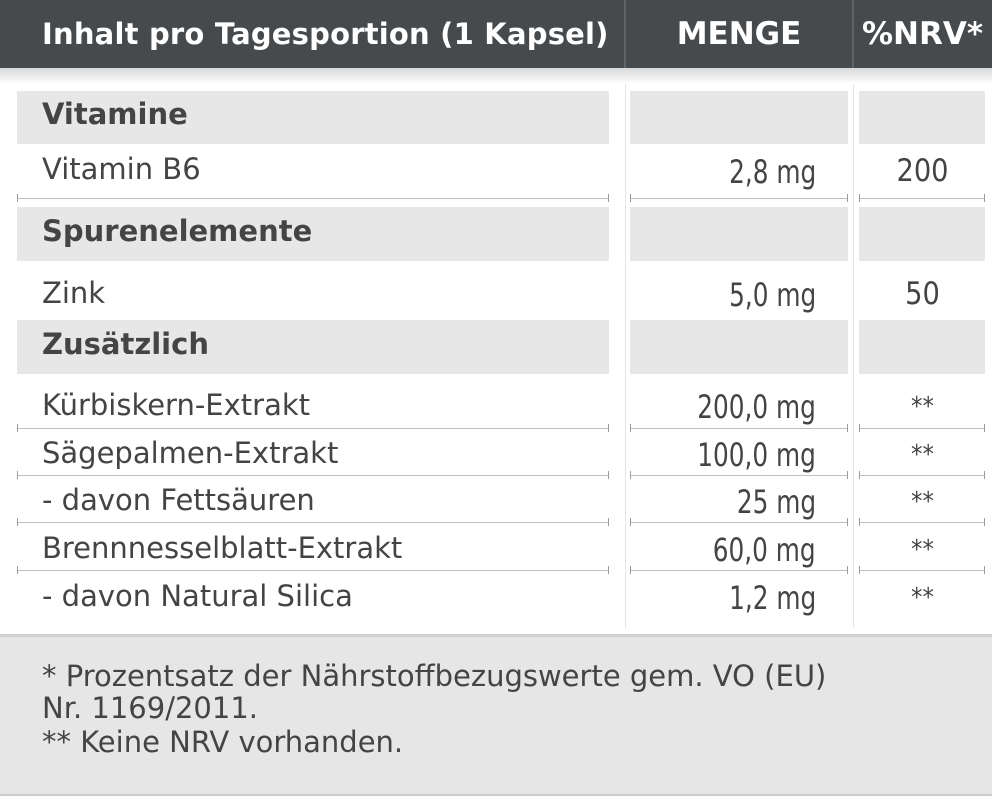 Image resolution: width=992 pixels, height=796 pixels. Describe the element at coordinates (772, 598) in the screenshot. I see `nutrient-amount: 1,2 mg` at that location.